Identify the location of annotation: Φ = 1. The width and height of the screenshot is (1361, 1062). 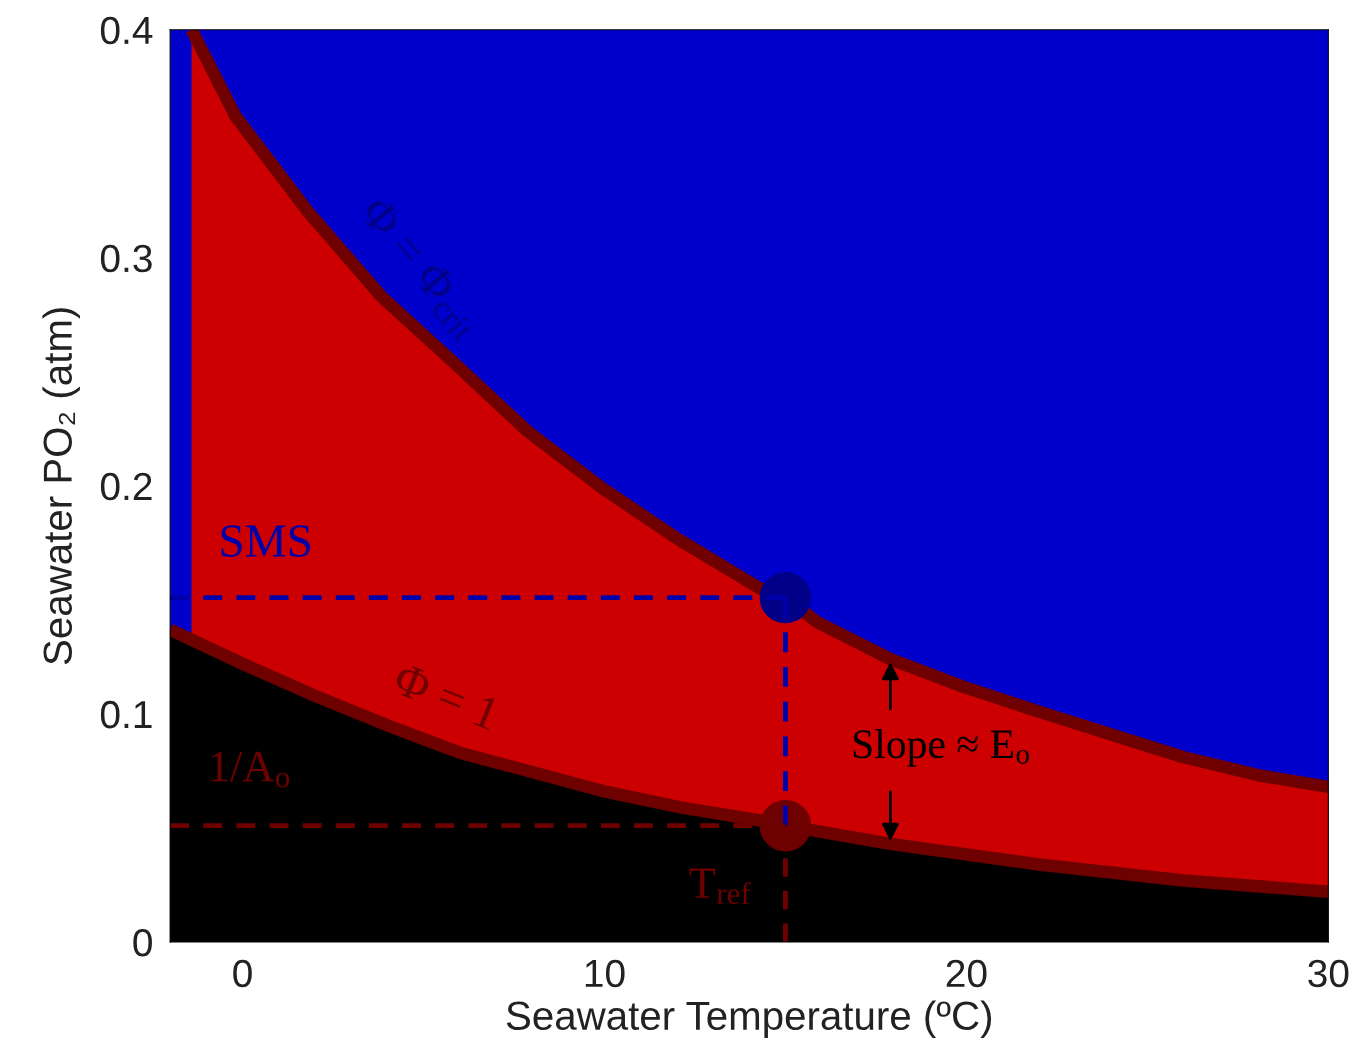
(446, 696).